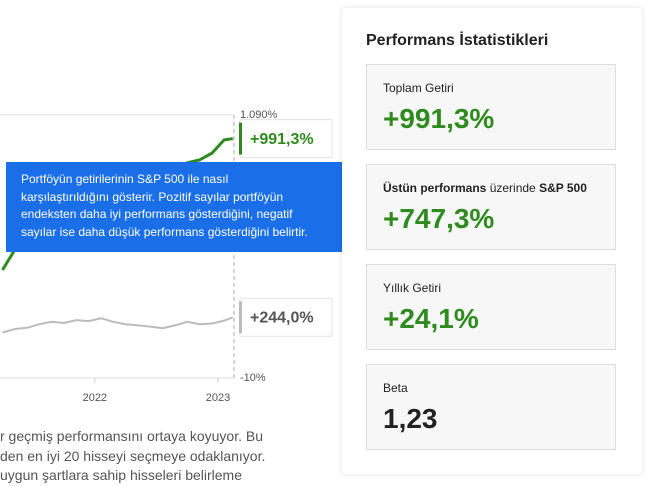  I want to click on paragraph-line: uygun şartlara sahip hisseleri belirleme, so click(121, 475).